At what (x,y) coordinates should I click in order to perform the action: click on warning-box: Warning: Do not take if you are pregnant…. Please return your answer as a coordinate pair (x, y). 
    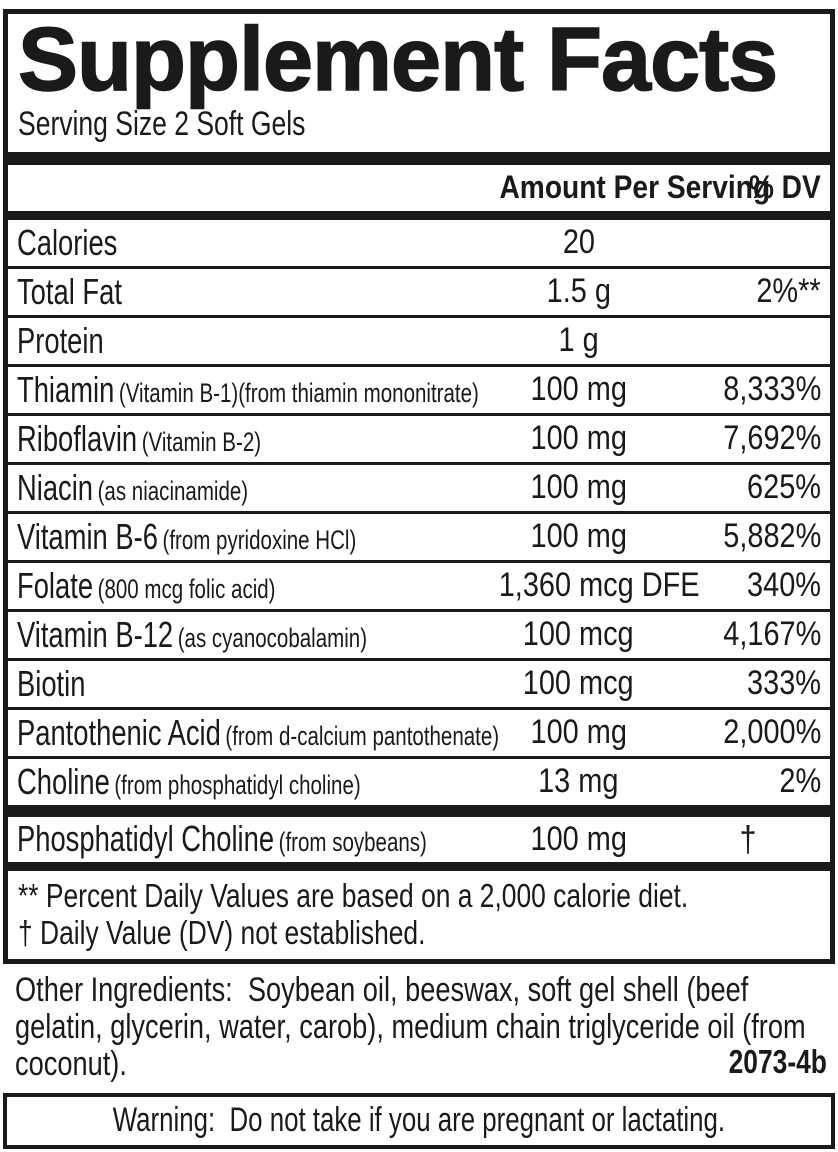
    Looking at the image, I should click on (419, 1120).